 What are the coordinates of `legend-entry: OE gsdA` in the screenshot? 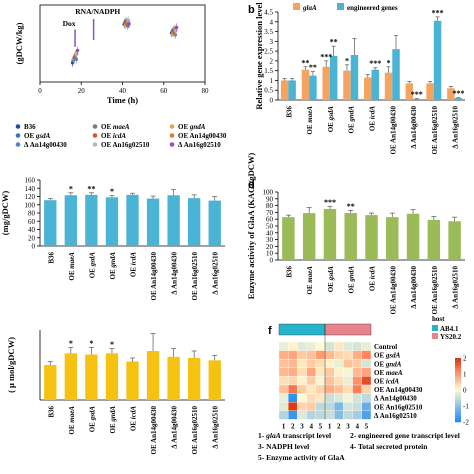 It's located at (37, 136).